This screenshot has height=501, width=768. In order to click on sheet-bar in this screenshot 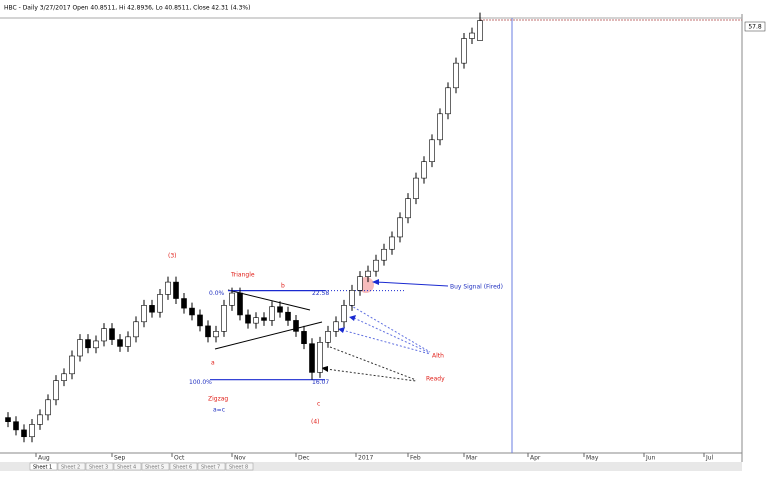, I will do `click(371, 466)`.